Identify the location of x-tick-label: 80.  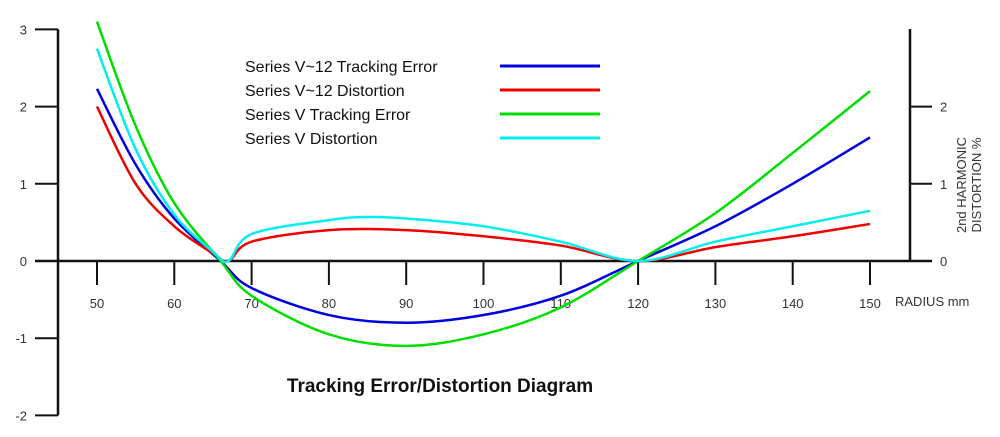
(329, 303).